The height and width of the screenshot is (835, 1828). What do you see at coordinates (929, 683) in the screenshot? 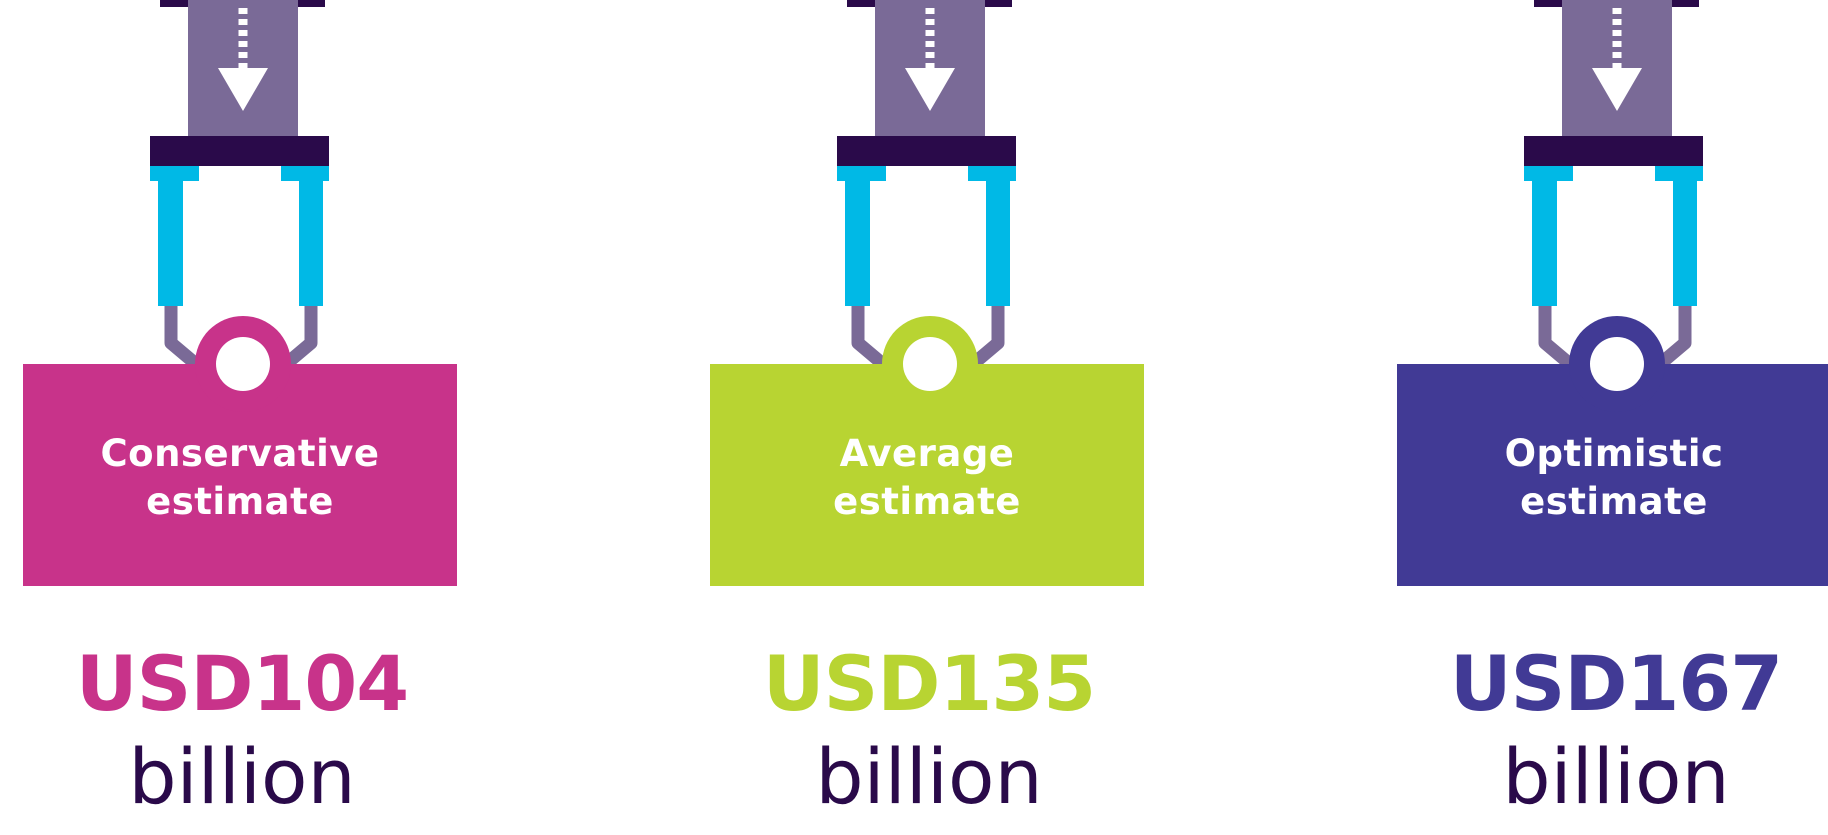
I see `estimate-amount: USD135` at bounding box center [929, 683].